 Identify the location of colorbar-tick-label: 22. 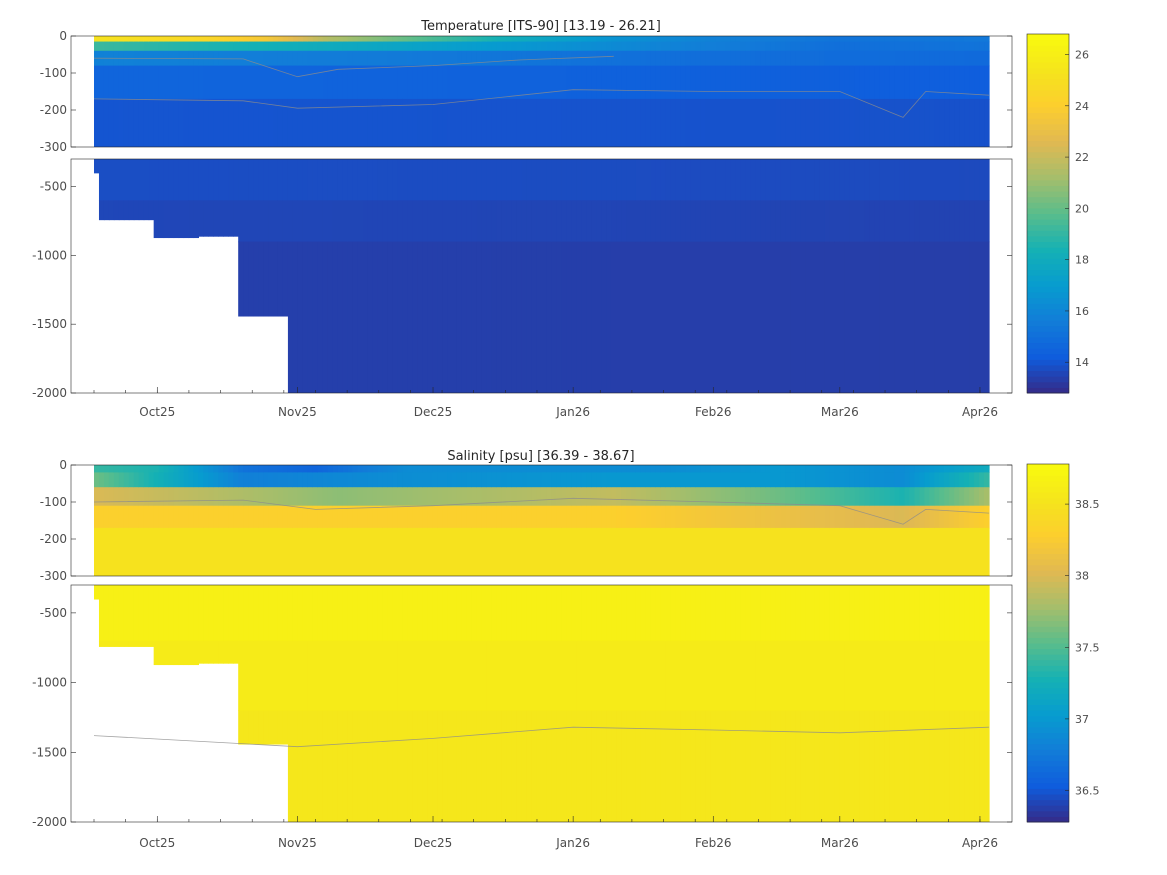
(1082, 157).